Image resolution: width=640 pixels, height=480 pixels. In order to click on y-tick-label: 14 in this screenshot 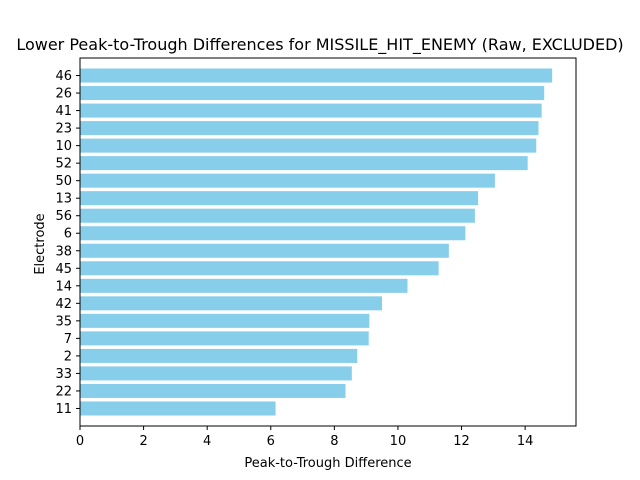, I will do `click(63, 286)`.